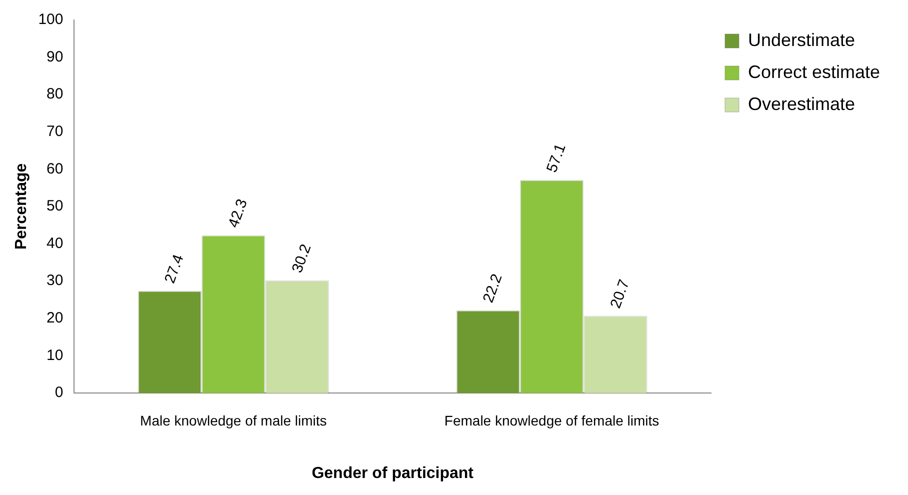  What do you see at coordinates (55, 94) in the screenshot?
I see `y-tick-label: 80` at bounding box center [55, 94].